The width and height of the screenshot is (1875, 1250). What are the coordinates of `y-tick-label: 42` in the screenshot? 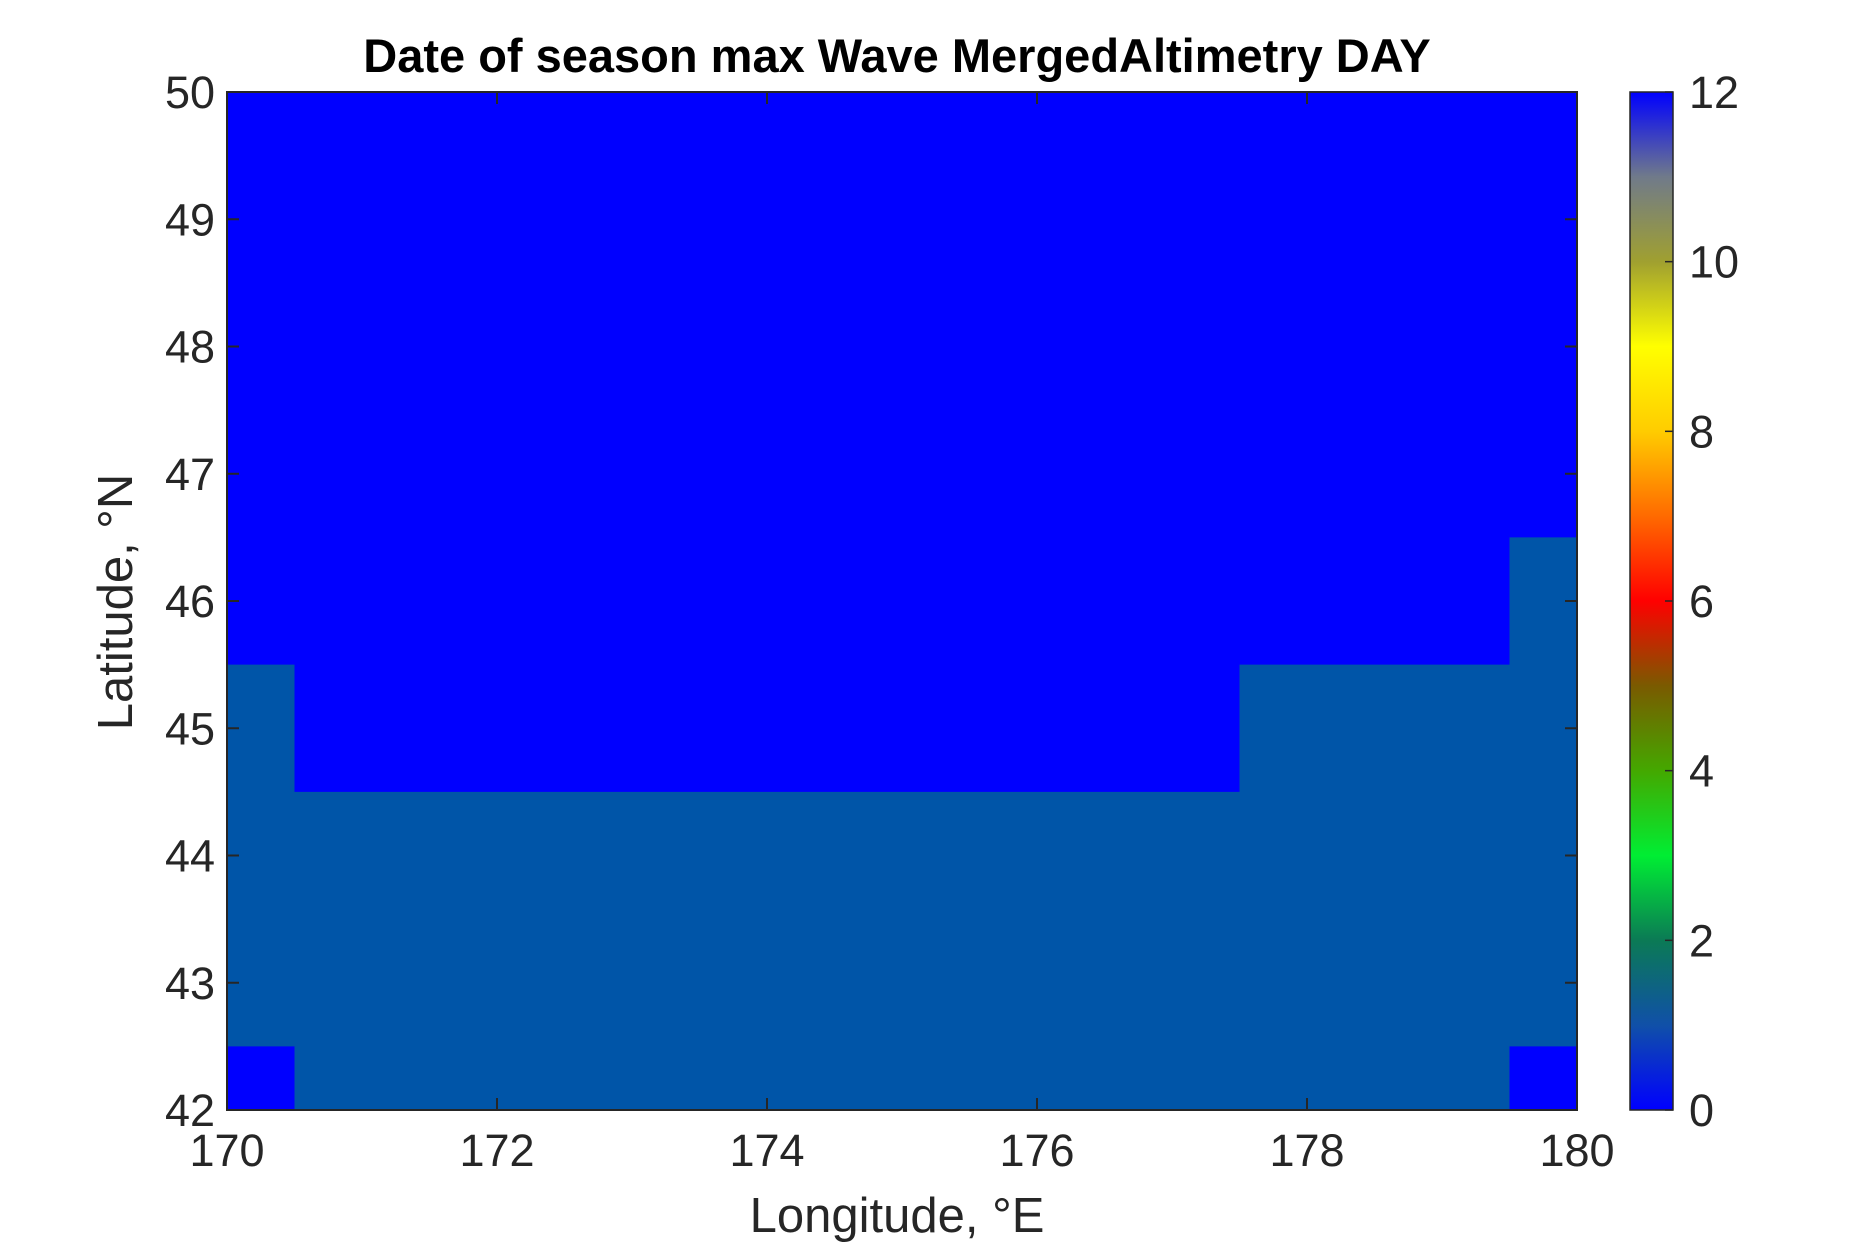 It's located at (190, 1110).